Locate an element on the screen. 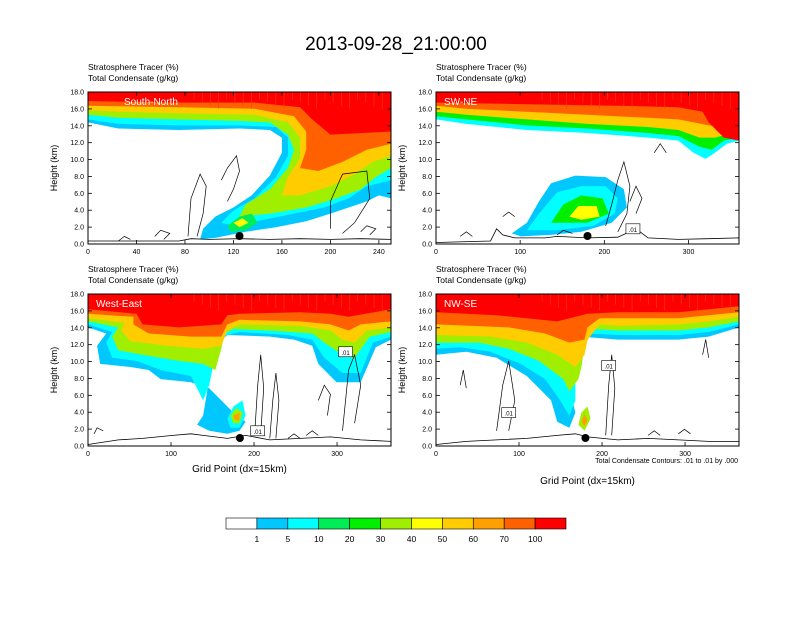 Image resolution: width=792 pixels, height=617 pixels. y-tick-label: 14.0 is located at coordinates (425, 328).